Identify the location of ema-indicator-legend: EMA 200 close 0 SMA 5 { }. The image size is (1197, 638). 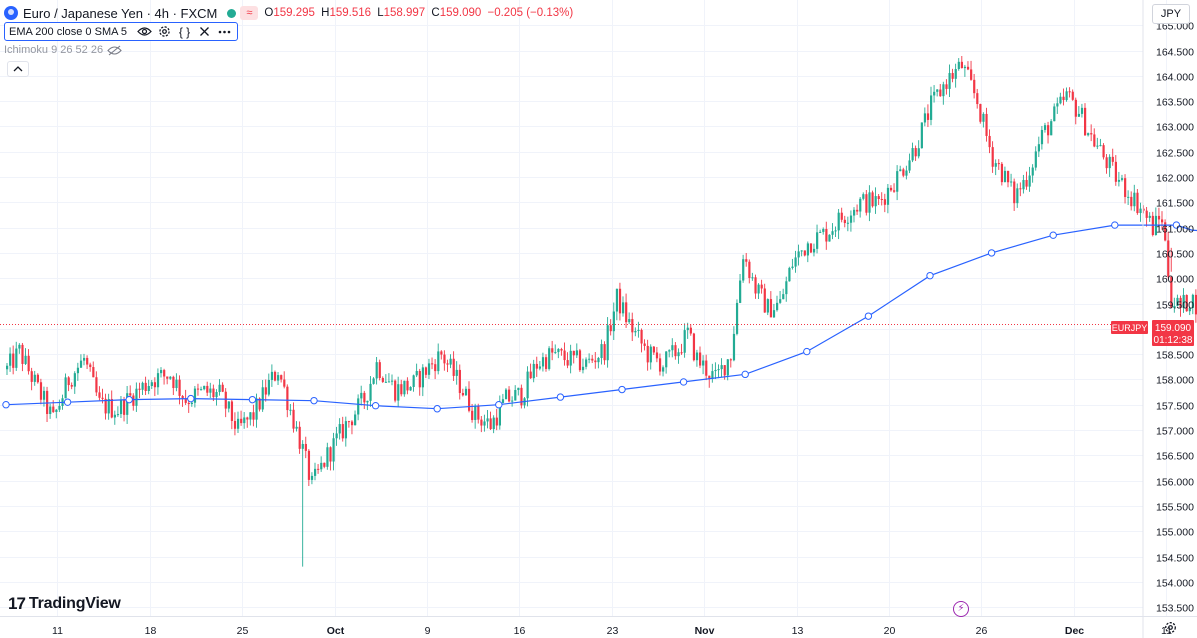
(121, 31).